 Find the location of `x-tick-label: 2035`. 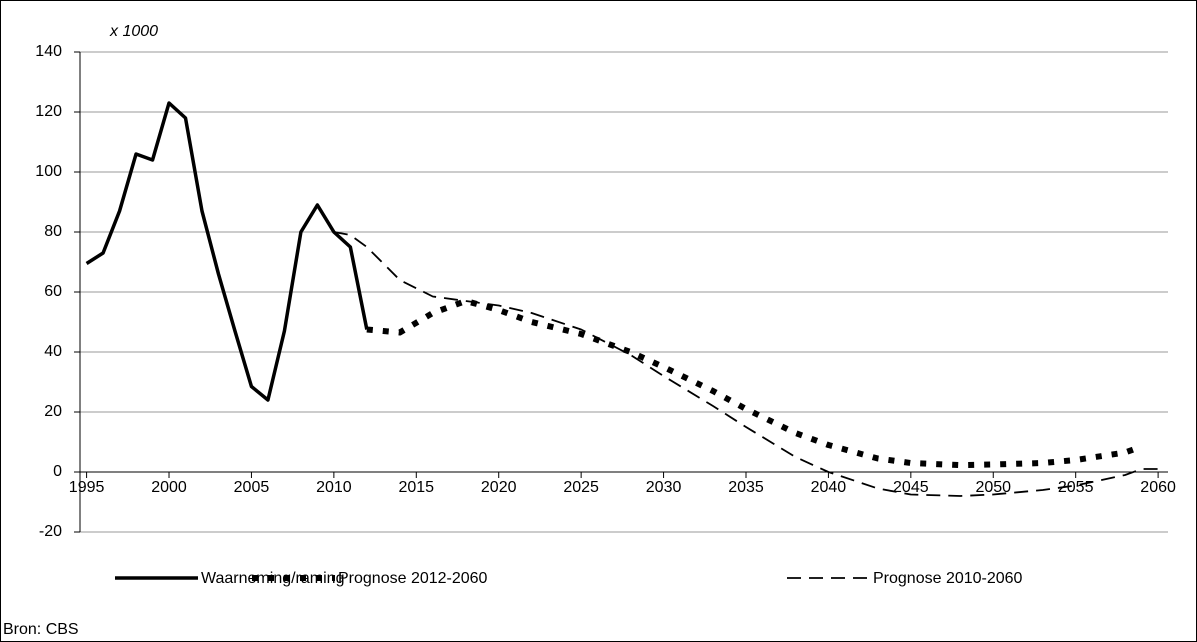

x-tick-label: 2035 is located at coordinates (746, 487).